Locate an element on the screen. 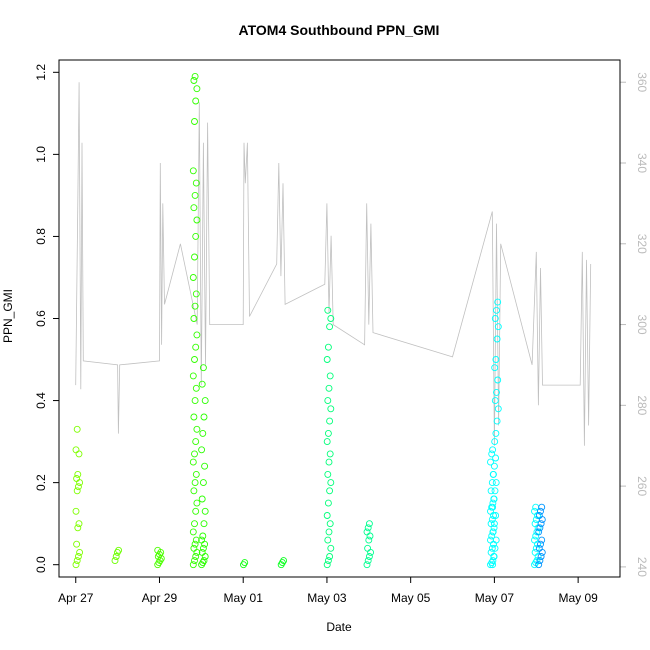 The width and height of the screenshot is (650, 650). x-tick-label: May 01 is located at coordinates (244, 598).